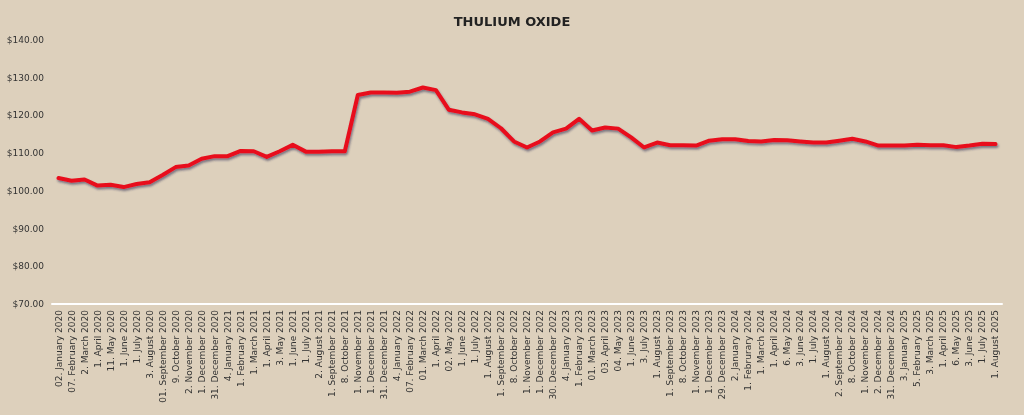 The height and width of the screenshot is (415, 1024). I want to click on x-tick-label: 2. August 2021, so click(318, 344).